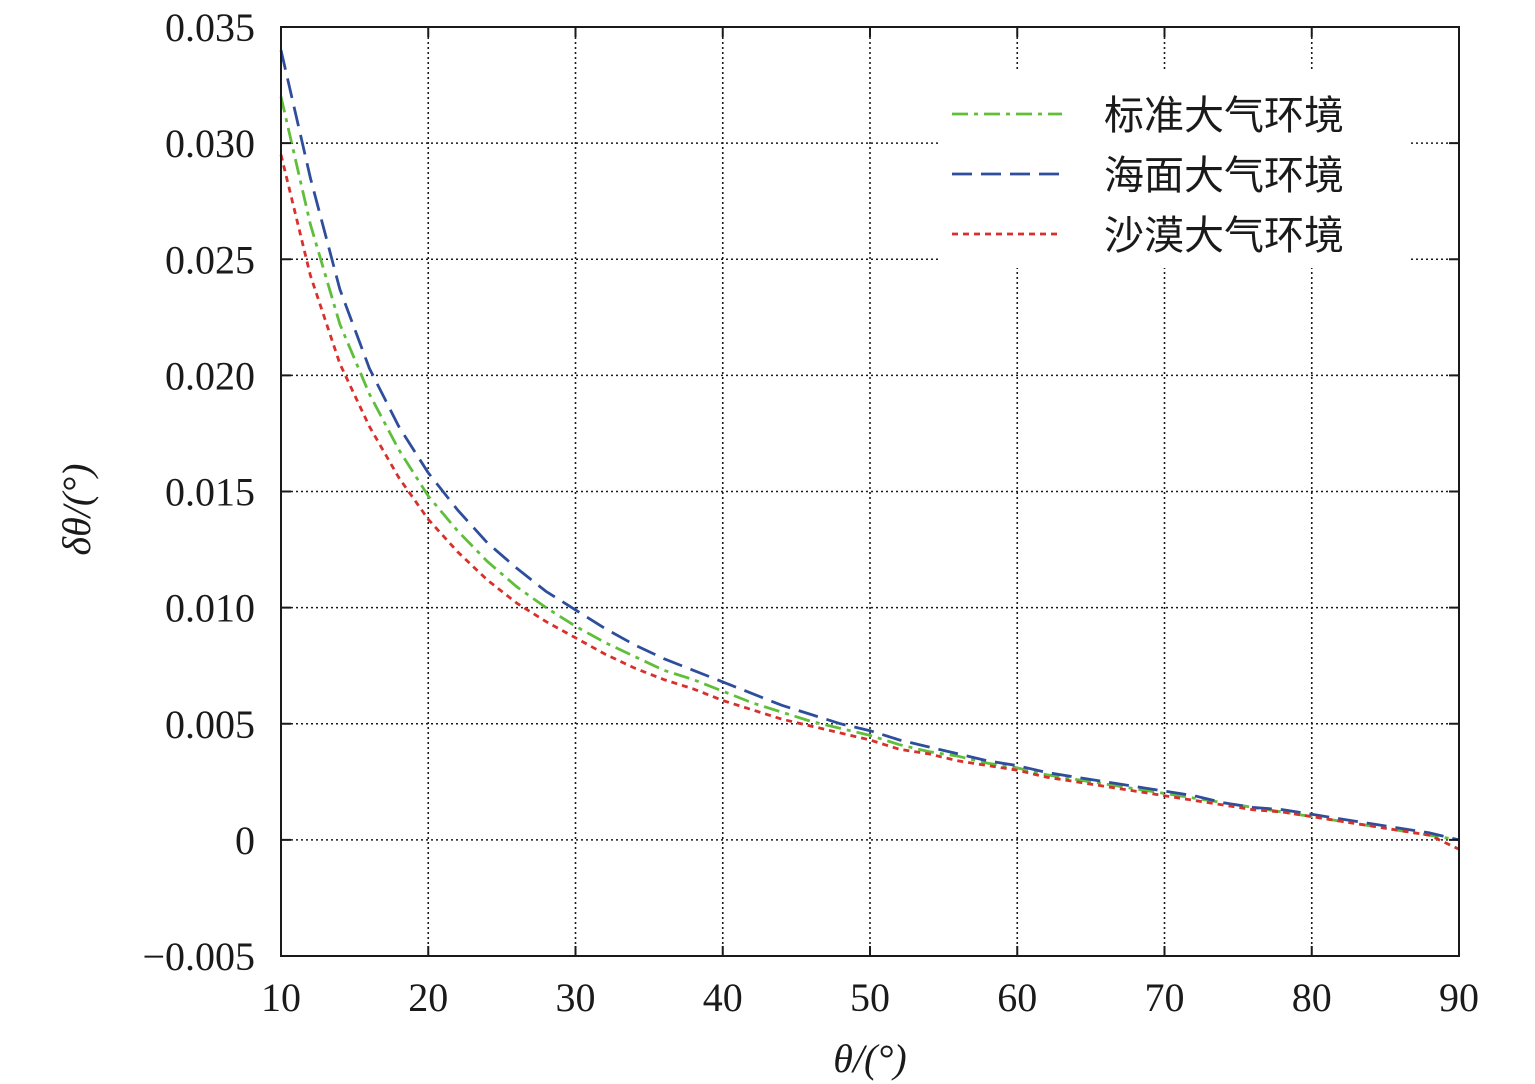 Image resolution: width=1535 pixels, height=1084 pixels. What do you see at coordinates (76, 510) in the screenshot?
I see `y-axis-title: δθ/(°)` at bounding box center [76, 510].